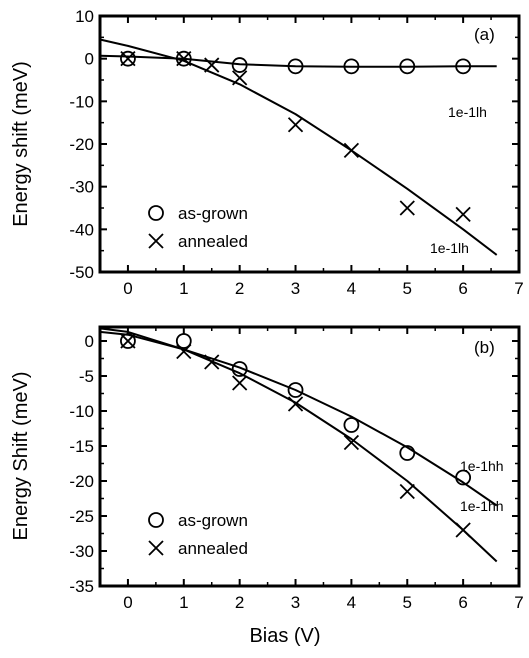  Describe the element at coordinates (84, 16) in the screenshot. I see `y-tick-label: 10` at that location.